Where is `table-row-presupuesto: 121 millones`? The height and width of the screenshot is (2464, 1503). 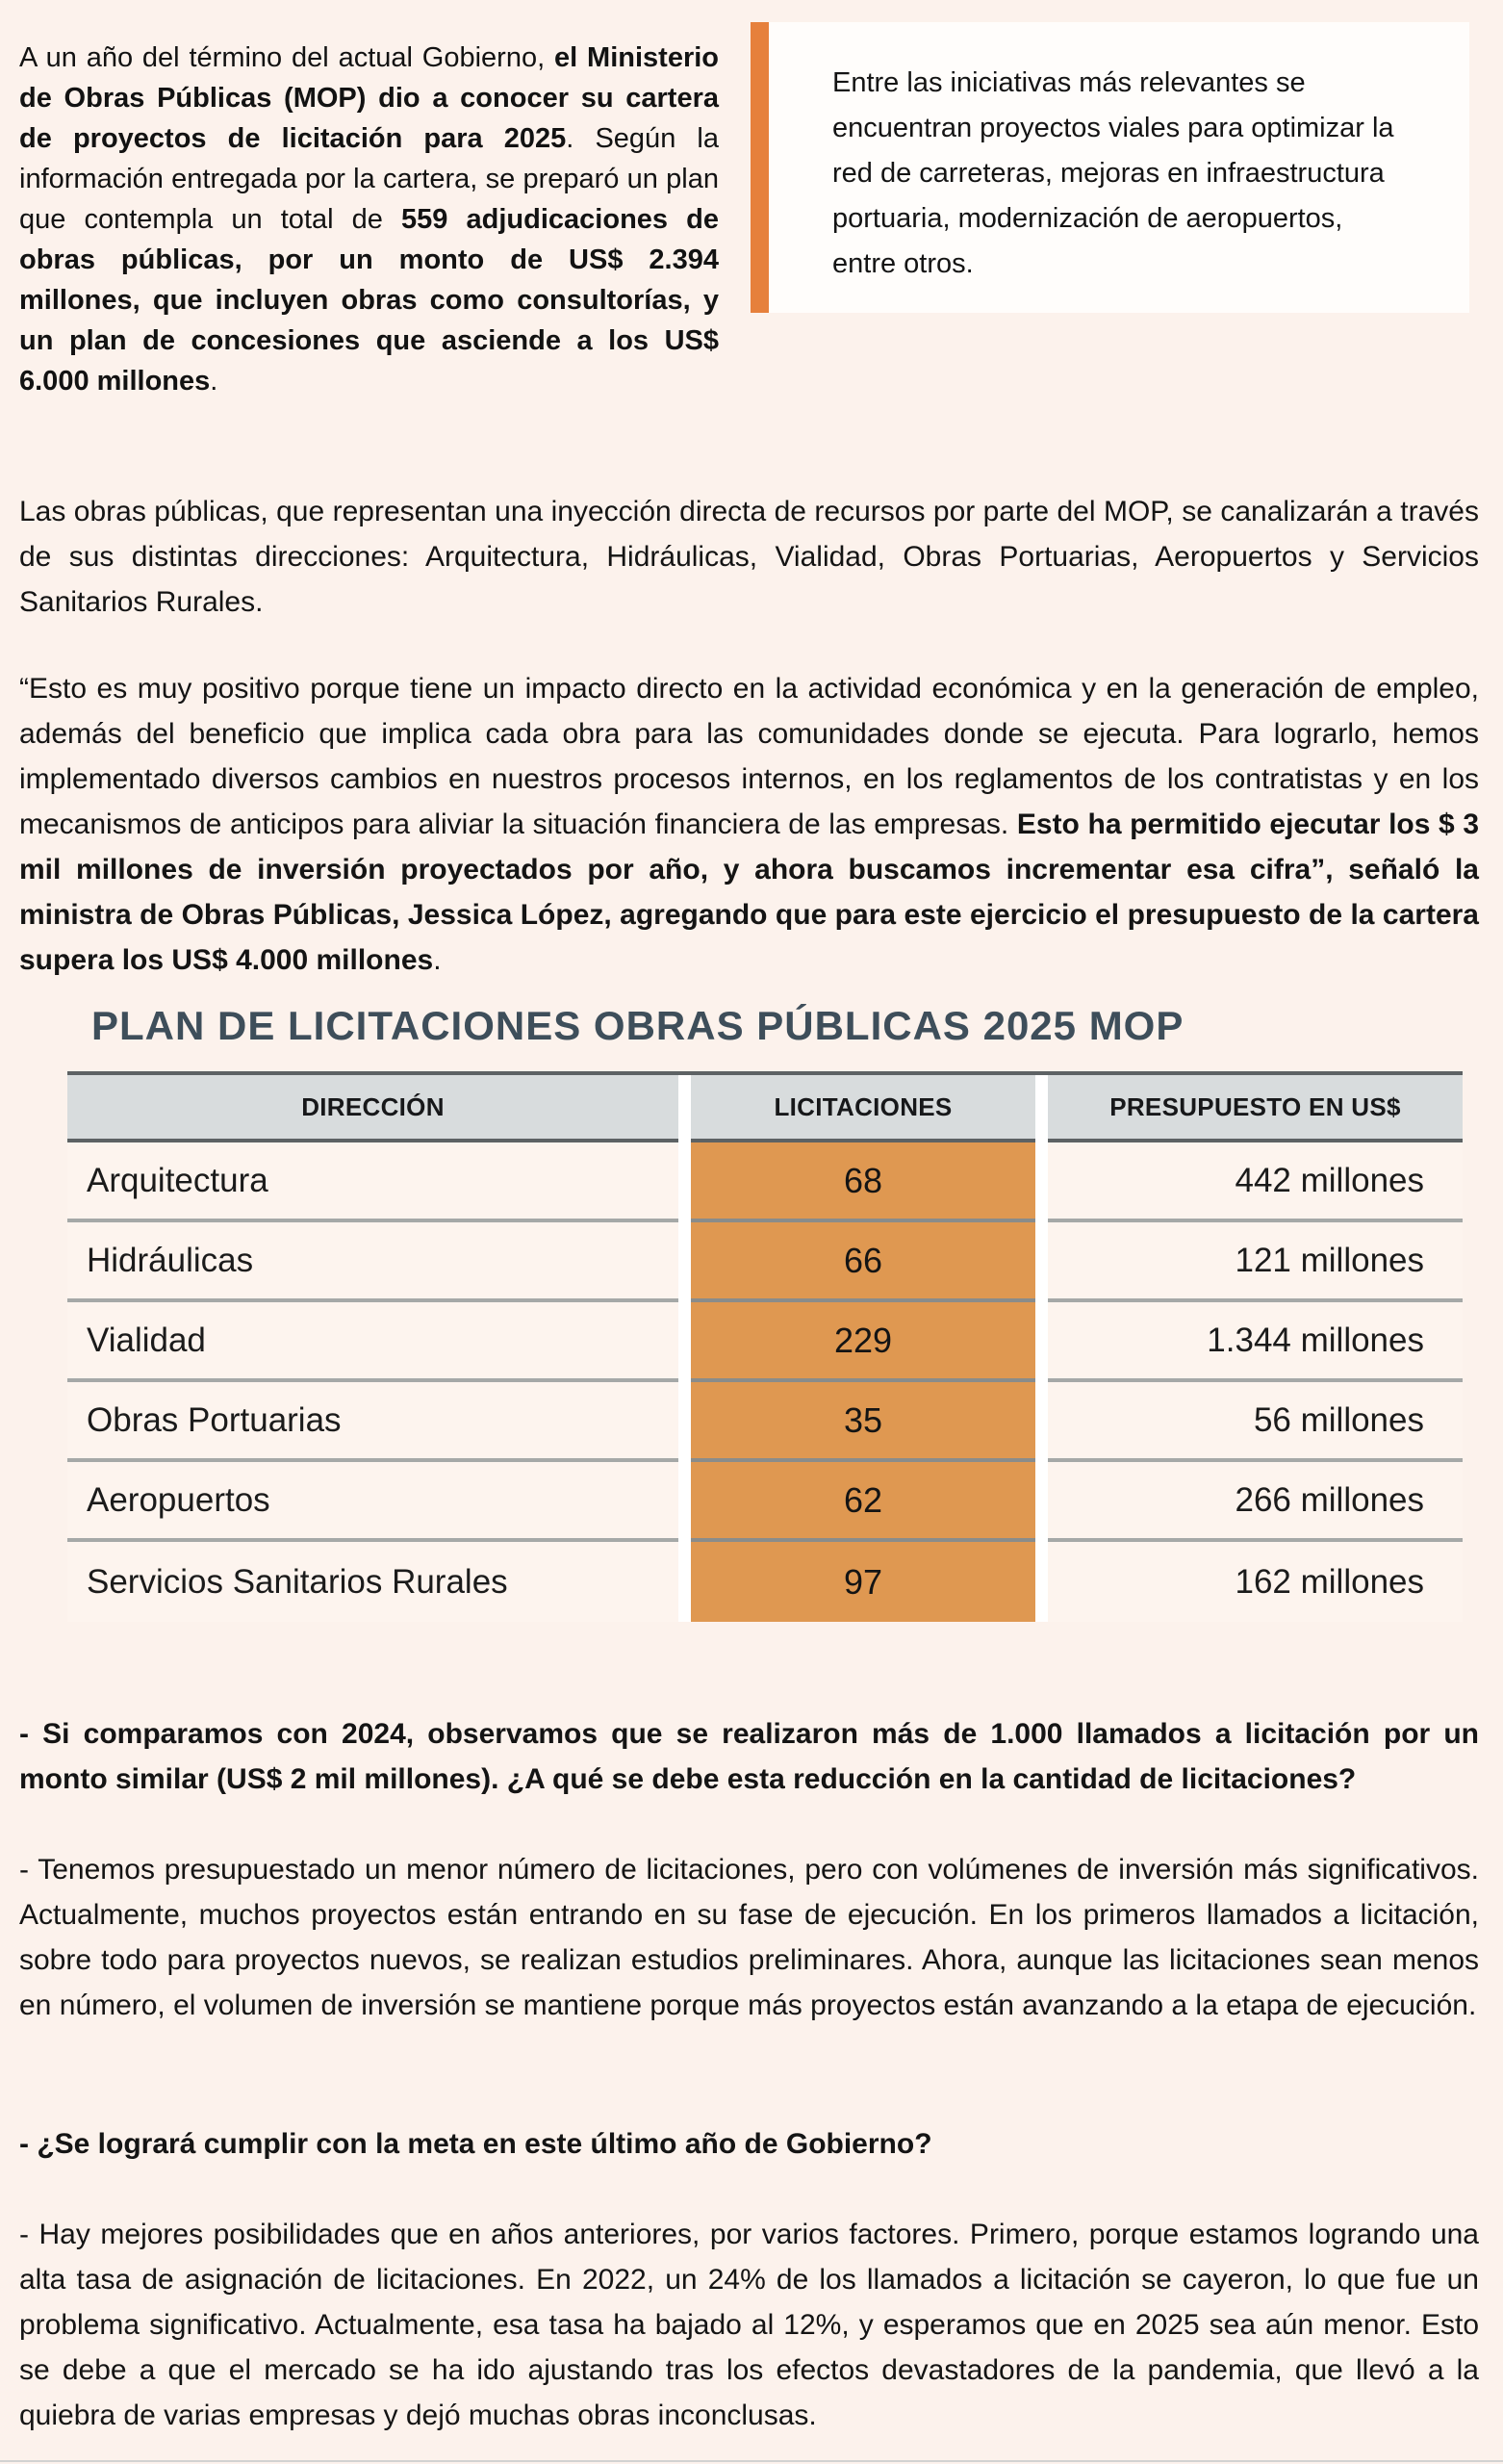
table-row-presupuesto: 121 millones is located at coordinates (1255, 1262).